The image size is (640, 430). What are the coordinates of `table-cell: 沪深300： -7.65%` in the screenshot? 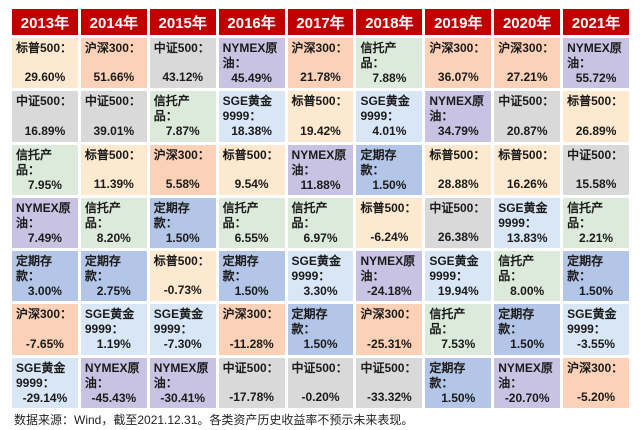 It's located at (45, 329).